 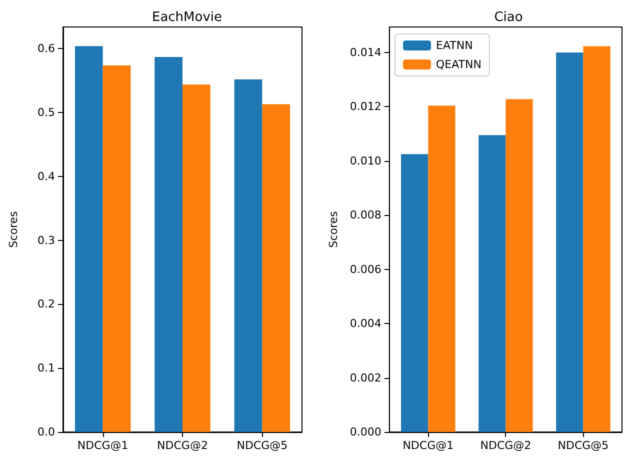 I want to click on legend-label: QEATNN, so click(x=459, y=64).